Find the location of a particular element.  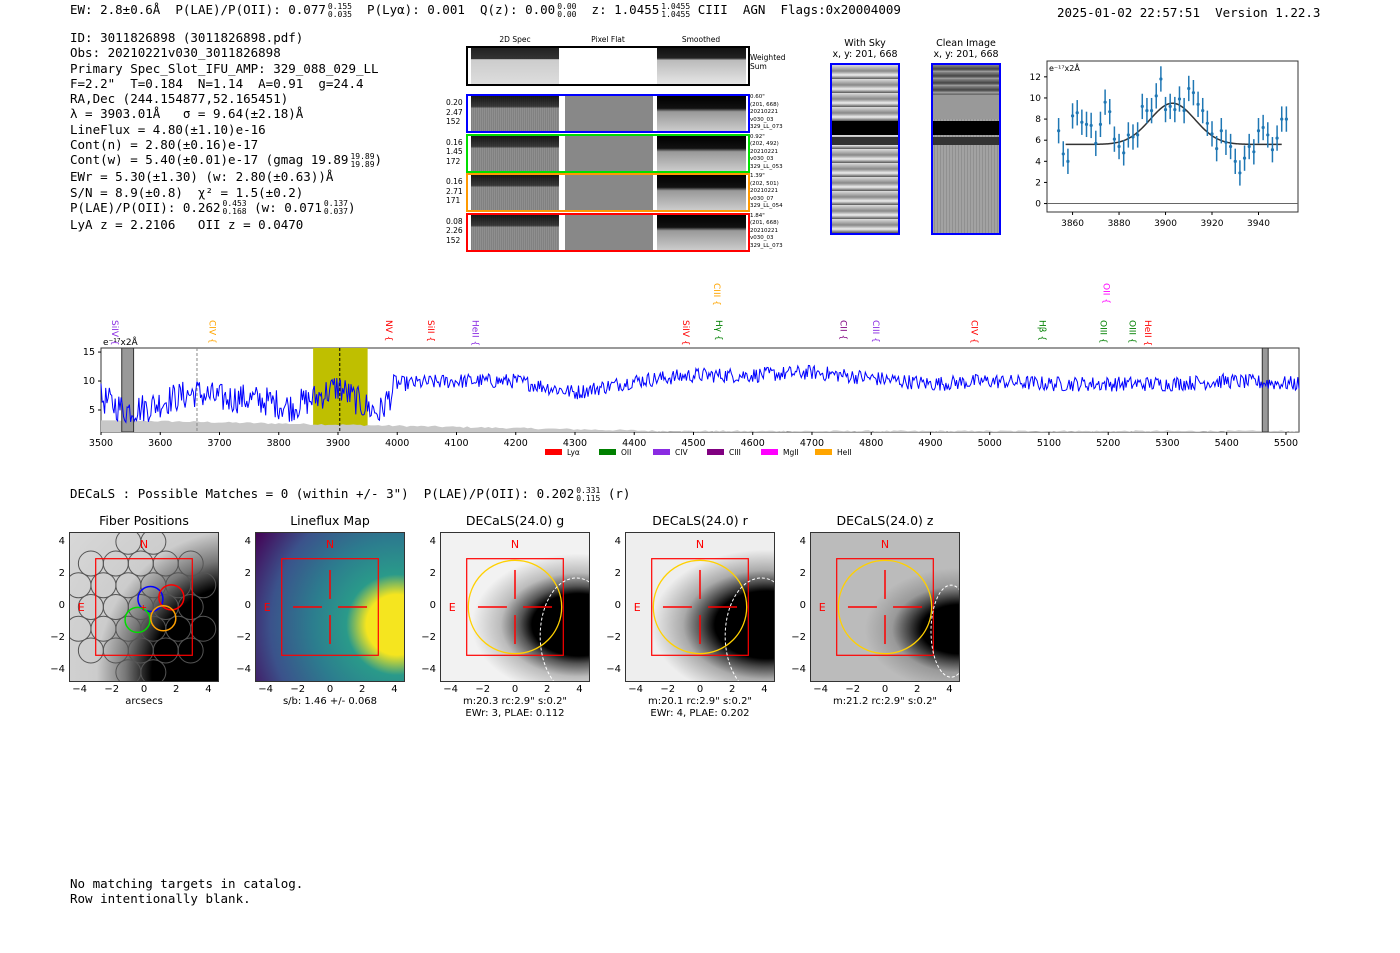

col-smoothed: Smoothed is located at coordinates (701, 39).